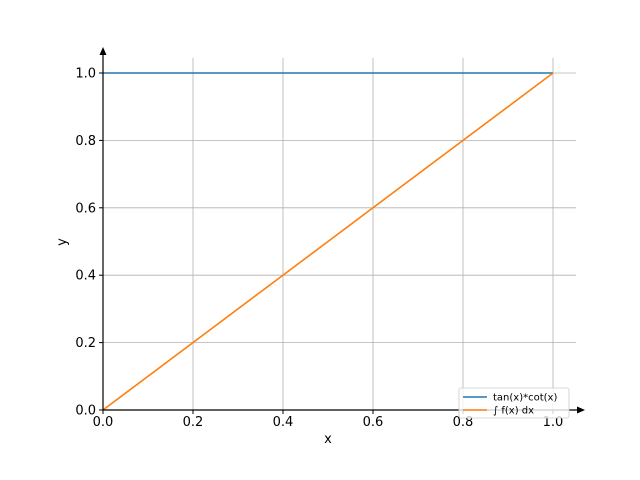 The height and width of the screenshot is (480, 640). What do you see at coordinates (85, 411) in the screenshot?
I see `y-tick-label-0: 0.0` at bounding box center [85, 411].